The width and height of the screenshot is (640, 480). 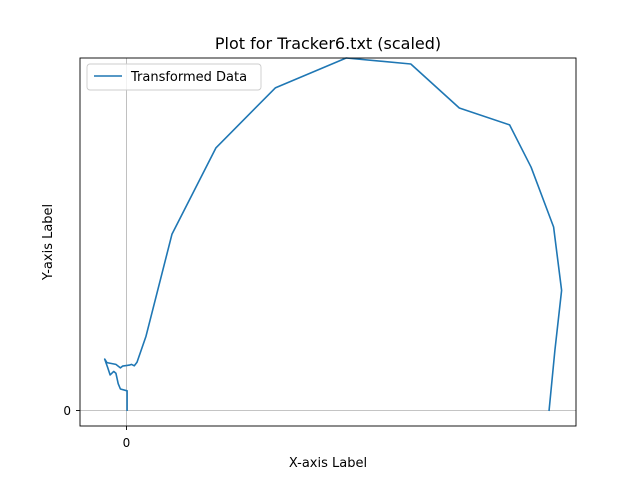 What do you see at coordinates (328, 43) in the screenshot?
I see `chart-title: Plot for Tracker6.txt (scaled)` at bounding box center [328, 43].